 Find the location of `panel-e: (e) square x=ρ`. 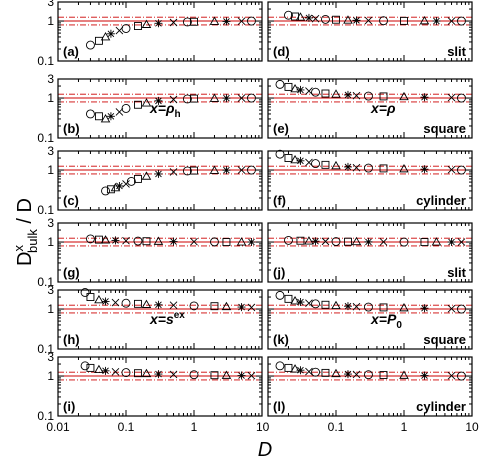

panel-e: (e) square x=ρ is located at coordinates (370, 108).